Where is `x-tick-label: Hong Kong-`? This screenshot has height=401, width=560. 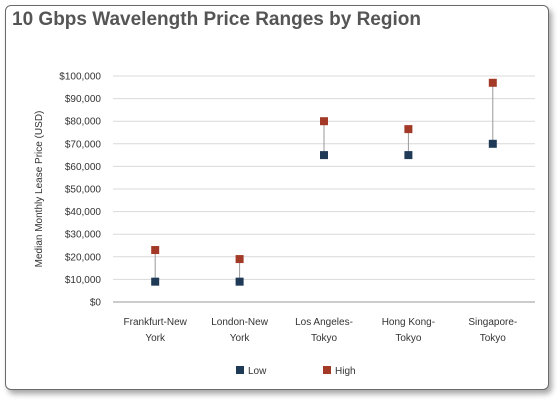 x-tick-label: Hong Kong- is located at coordinates (408, 322).